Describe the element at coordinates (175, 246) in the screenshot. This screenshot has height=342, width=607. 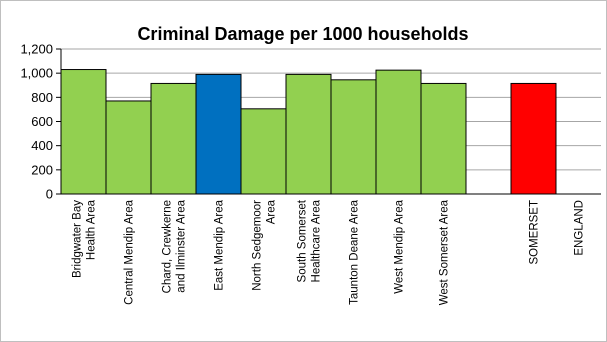
I see `x-category-label: Chard, Crewkerne and Ilminster Area` at that location.